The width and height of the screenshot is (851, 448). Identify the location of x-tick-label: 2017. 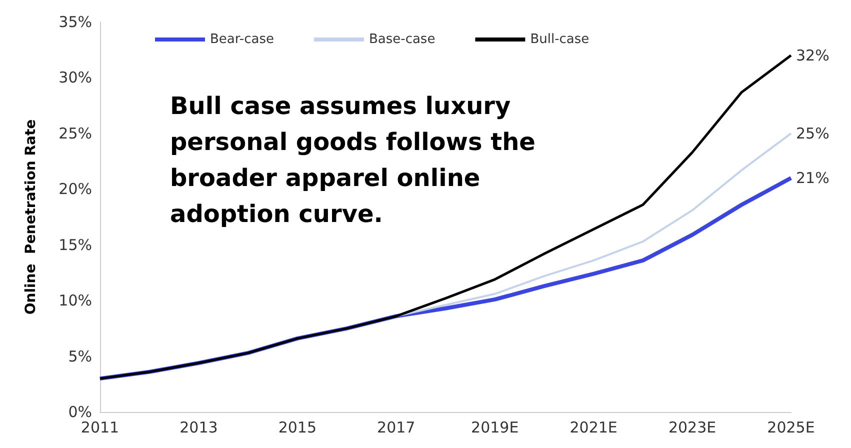
(396, 427).